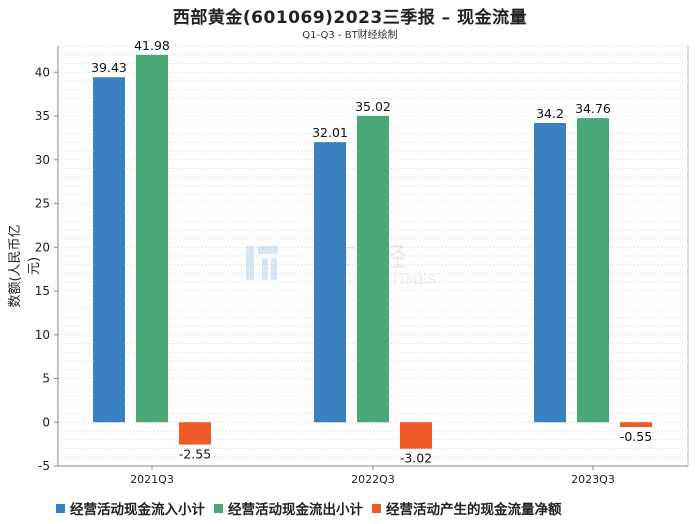 The image size is (700, 524). What do you see at coordinates (274, 269) in the screenshot?
I see `watermark-logo-stem2` at bounding box center [274, 269].